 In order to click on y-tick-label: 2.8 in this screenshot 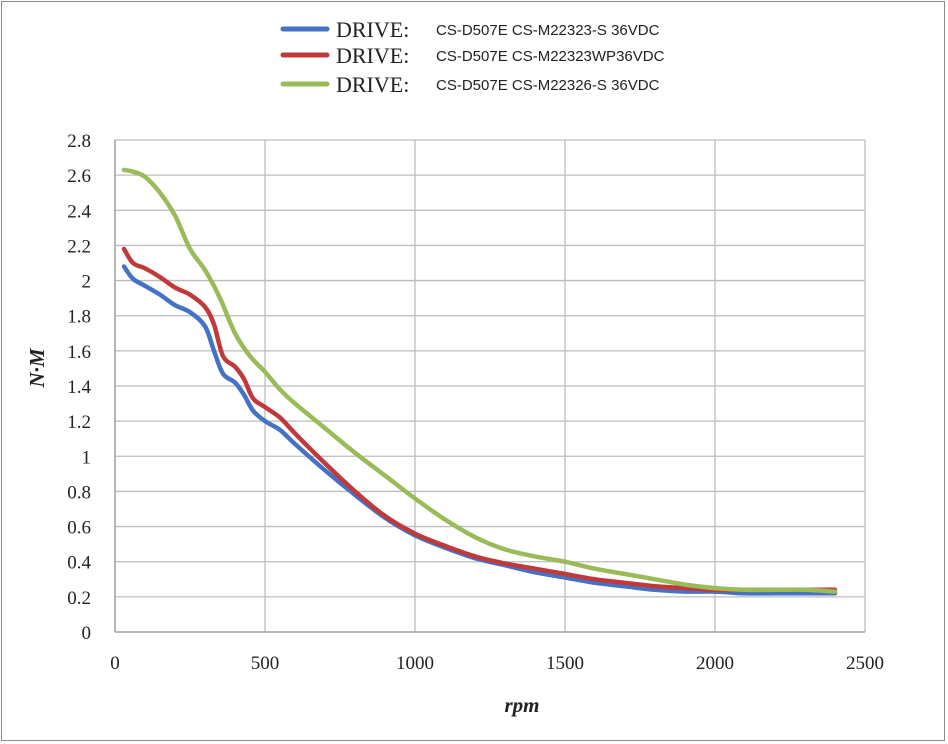, I will do `click(79, 141)`.